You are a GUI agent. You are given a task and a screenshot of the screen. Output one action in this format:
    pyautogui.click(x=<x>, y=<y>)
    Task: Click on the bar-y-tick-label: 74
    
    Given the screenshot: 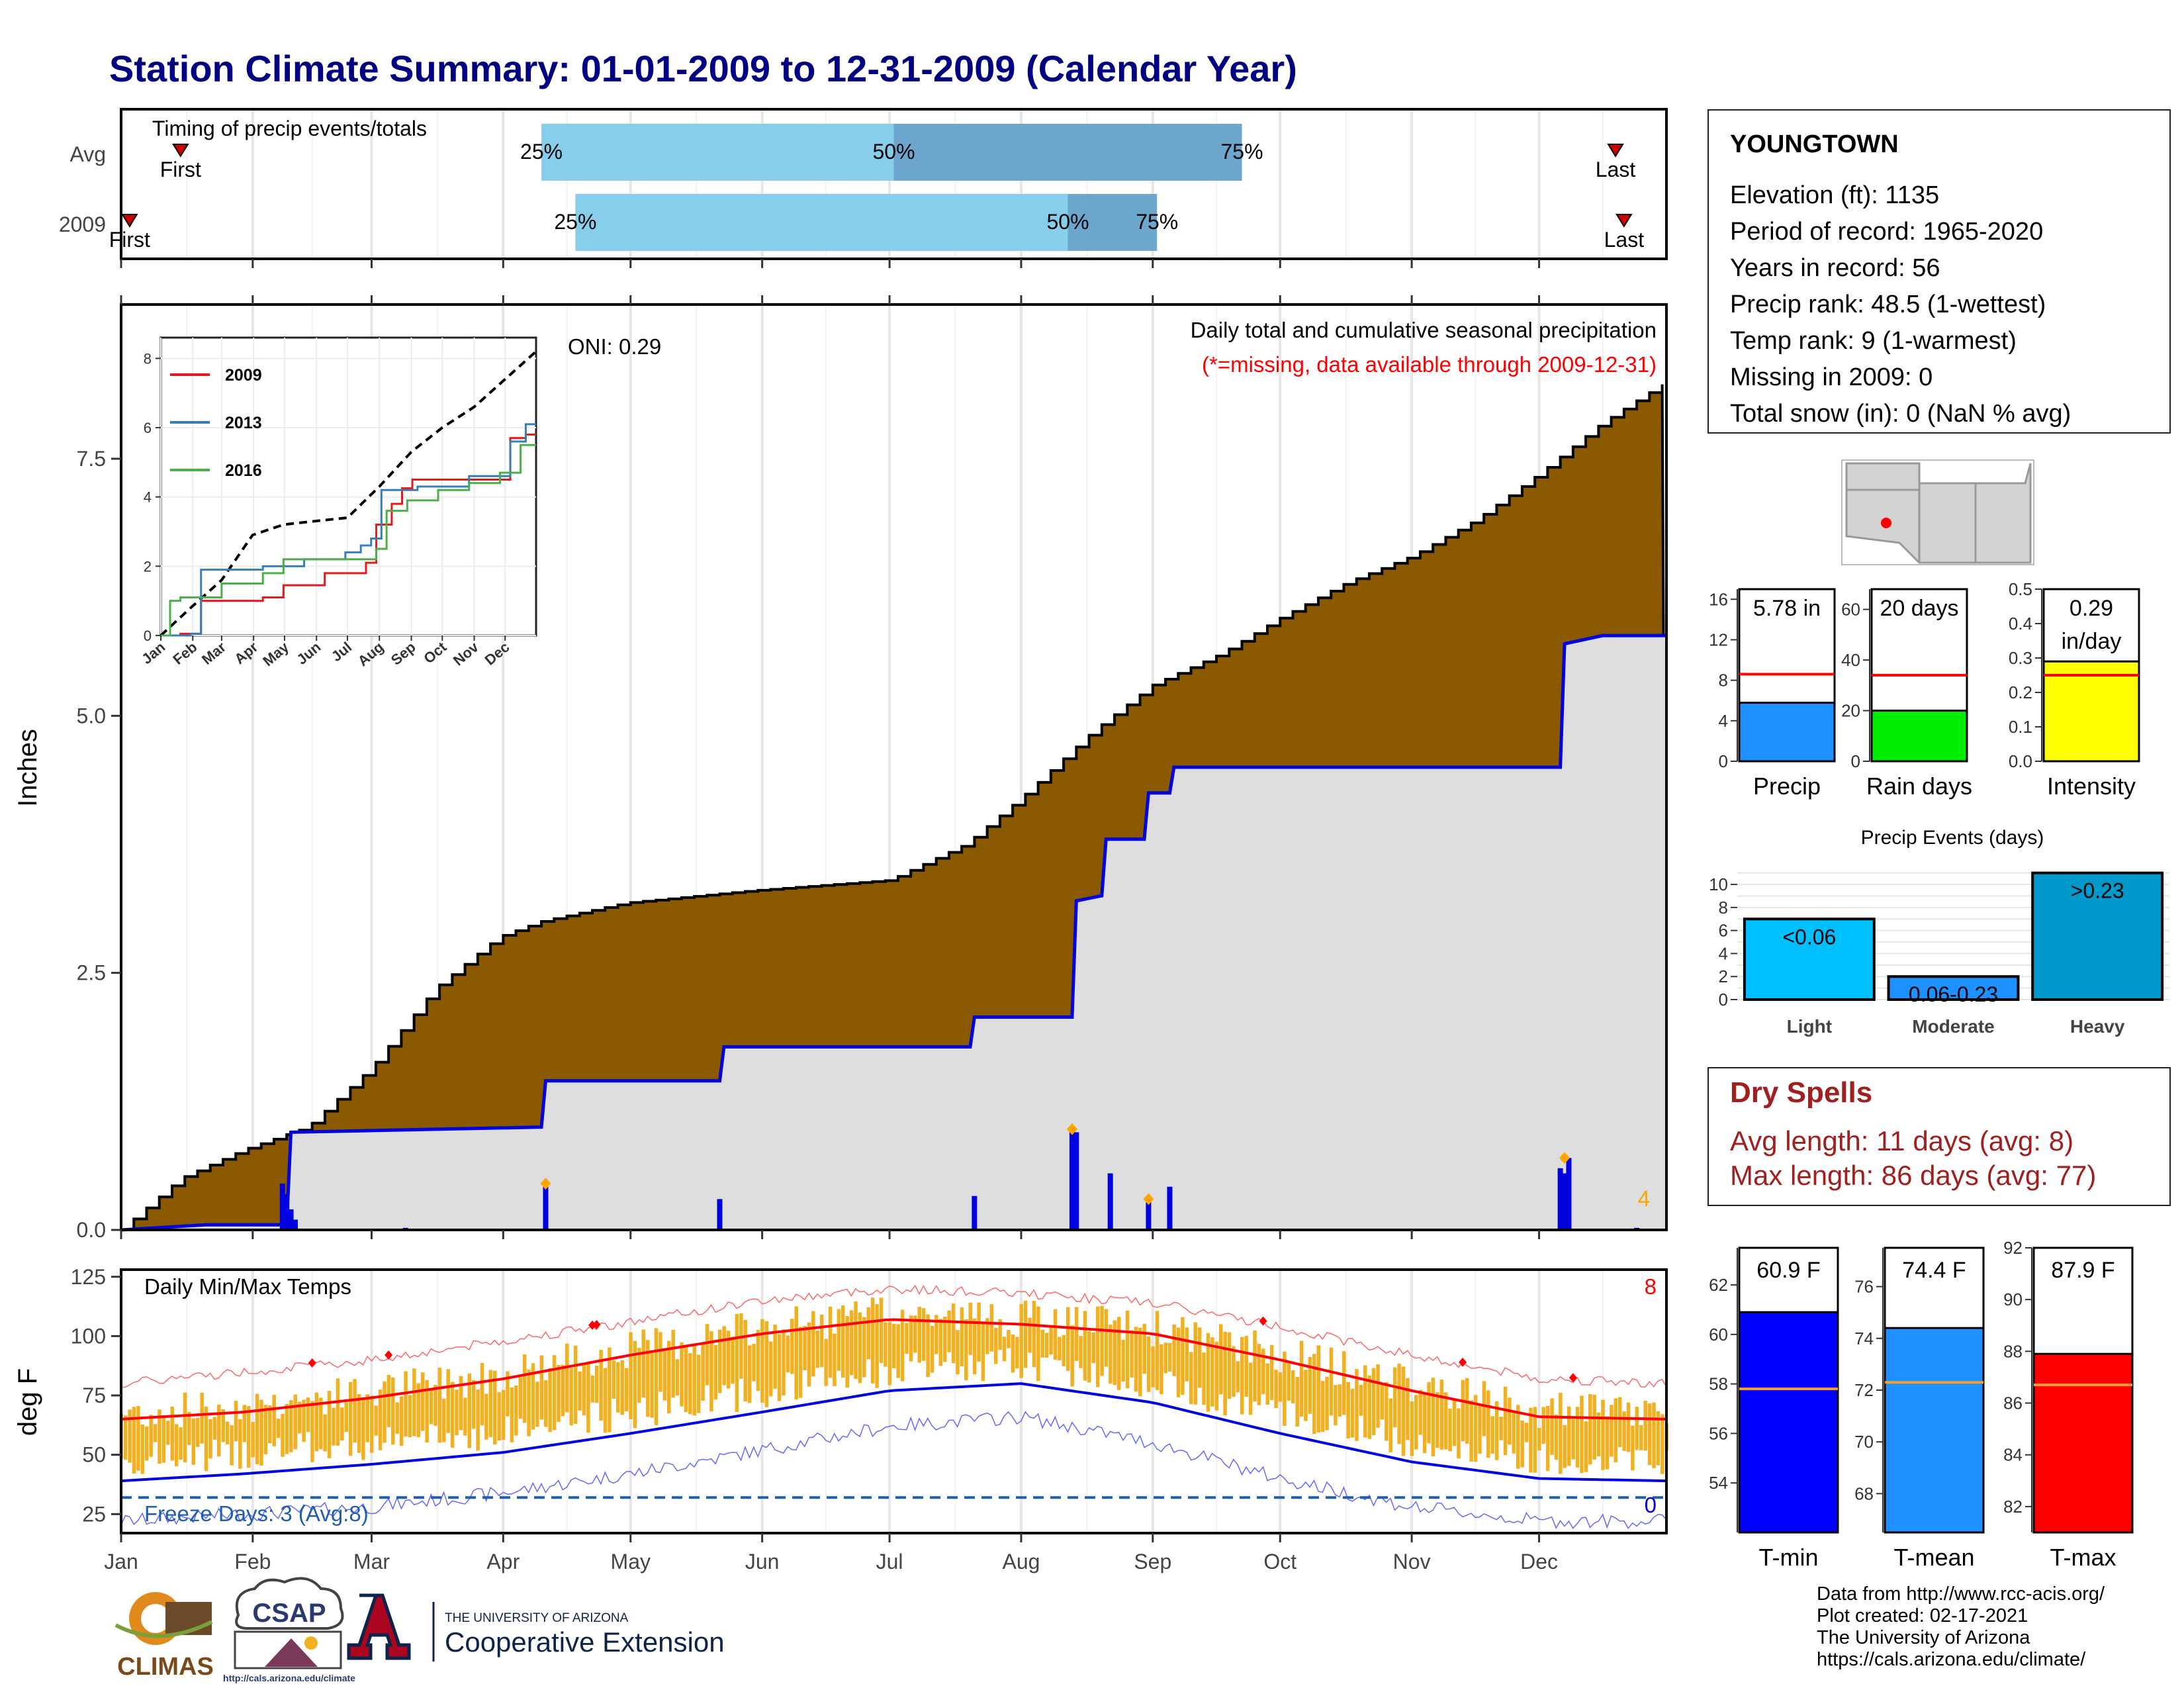 What is the action you would take?
    pyautogui.click(x=1864, y=1338)
    